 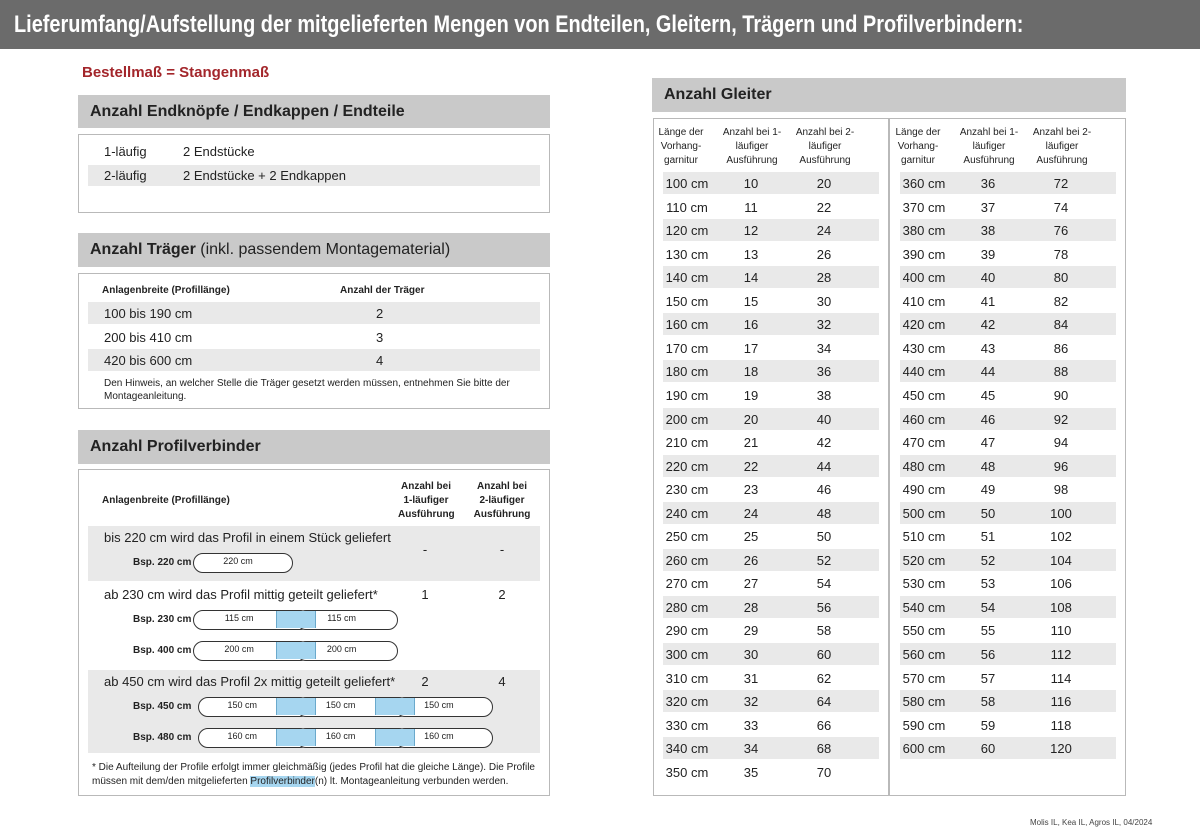 What do you see at coordinates (751, 584) in the screenshot?
I see `cell: 27` at bounding box center [751, 584].